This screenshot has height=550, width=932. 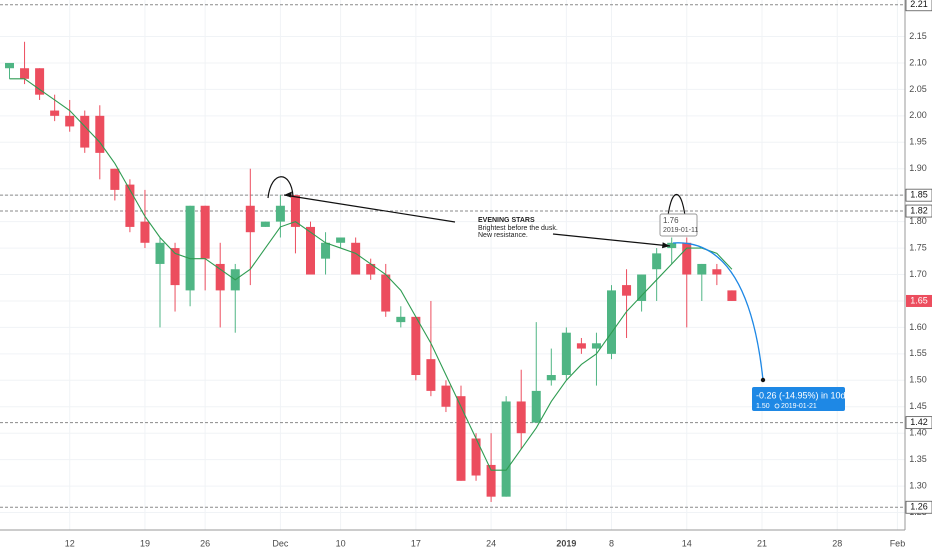 I want to click on y-tick-label: 1.75, so click(x=918, y=247).